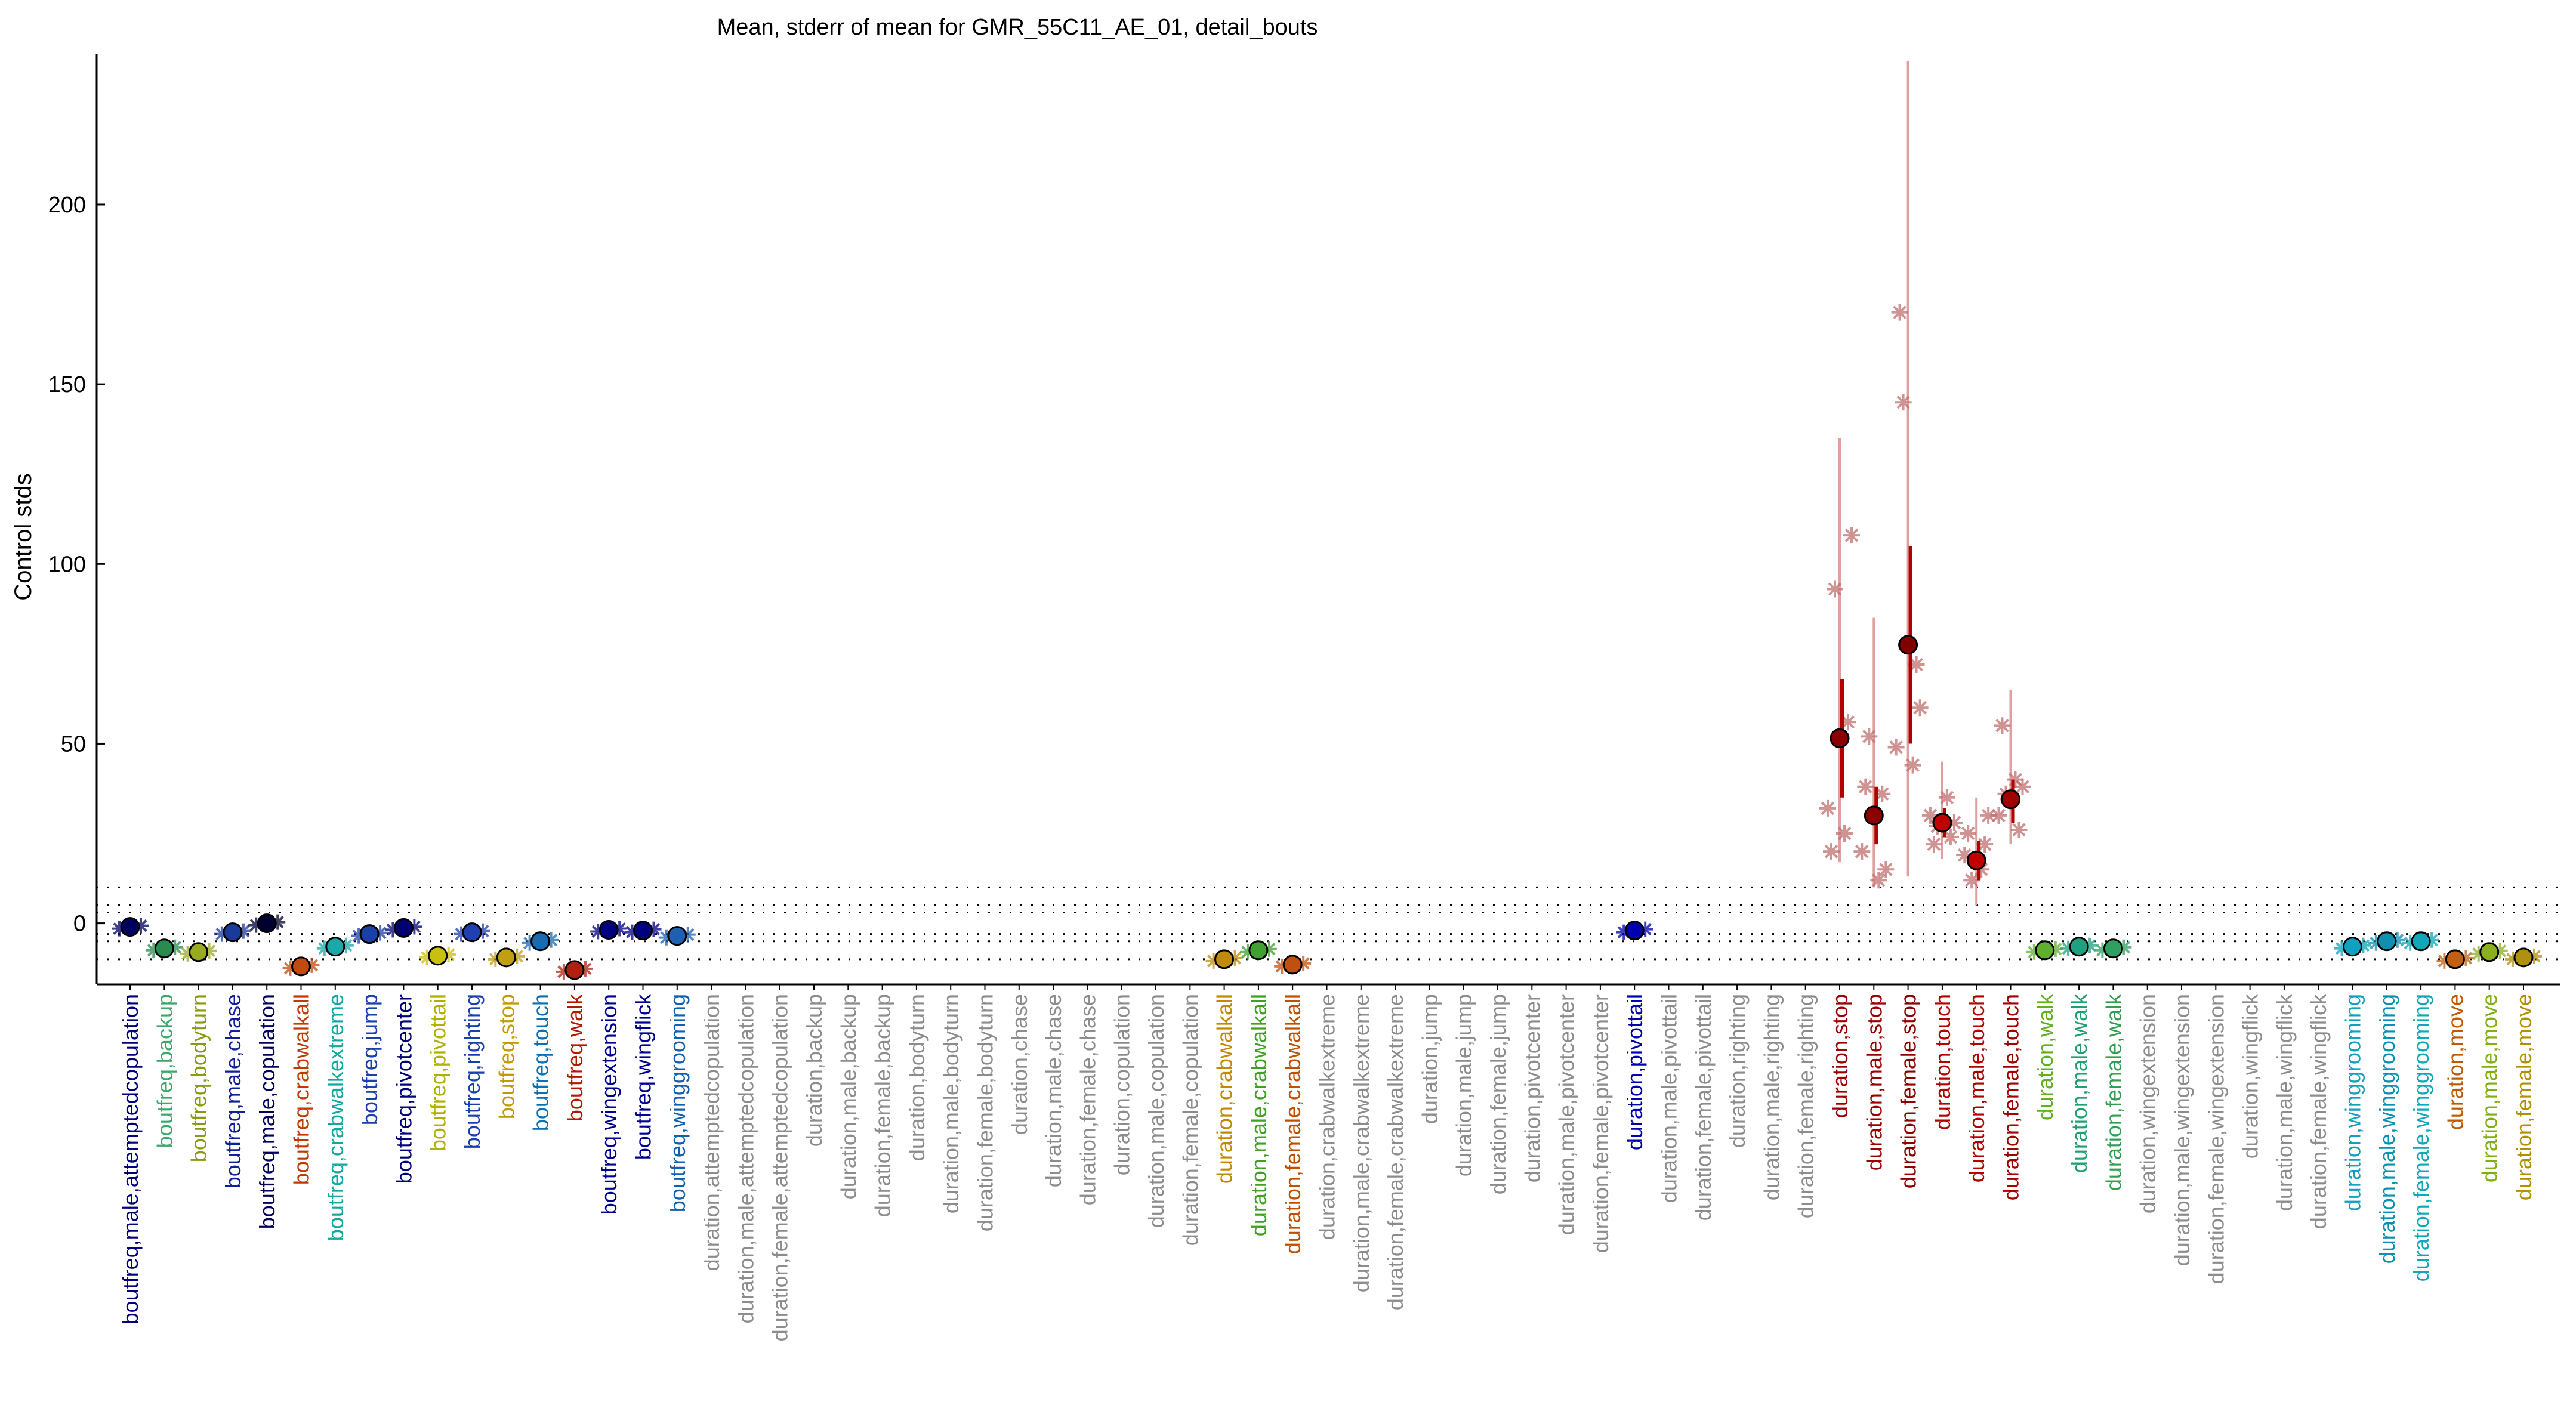  What do you see at coordinates (1498, 1094) in the screenshot?
I see `x-tick-label: duration,female,jump` at bounding box center [1498, 1094].